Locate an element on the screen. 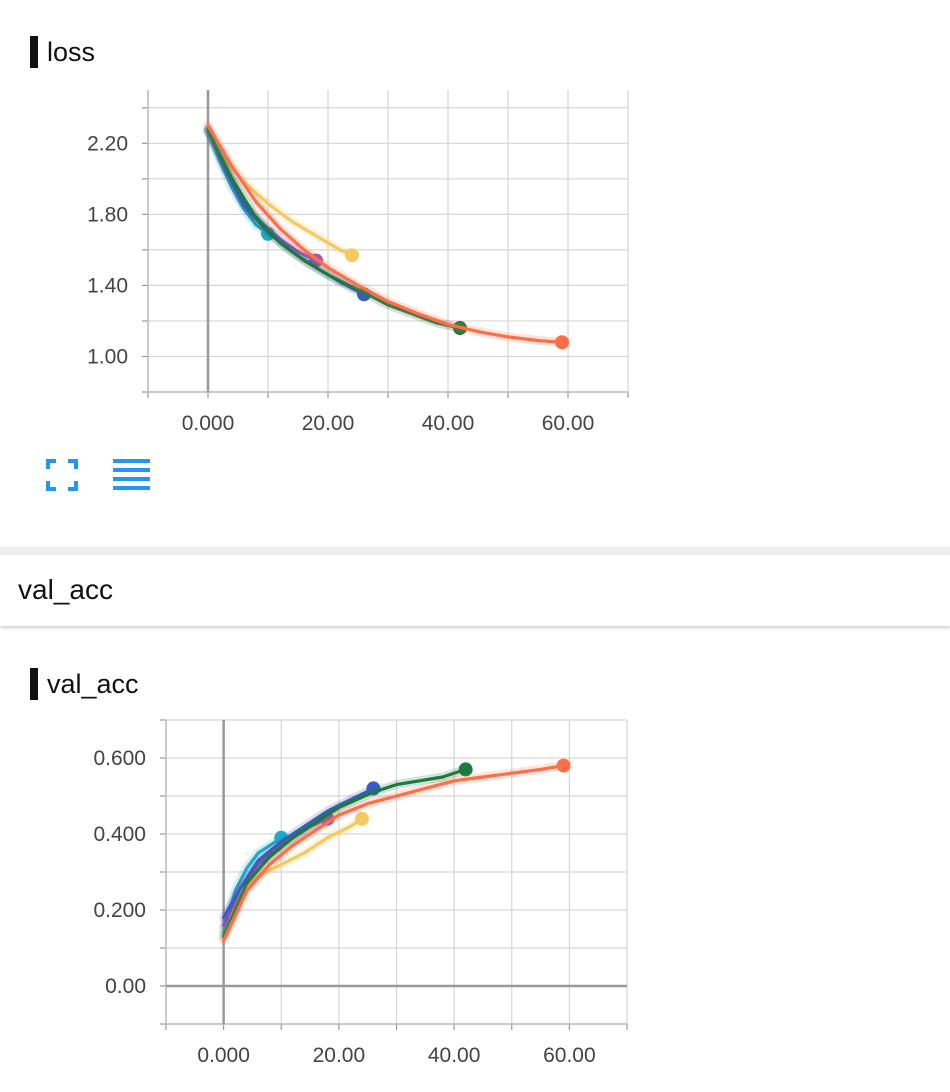 This screenshot has height=1092, width=950. list-icon is located at coordinates (131, 474).